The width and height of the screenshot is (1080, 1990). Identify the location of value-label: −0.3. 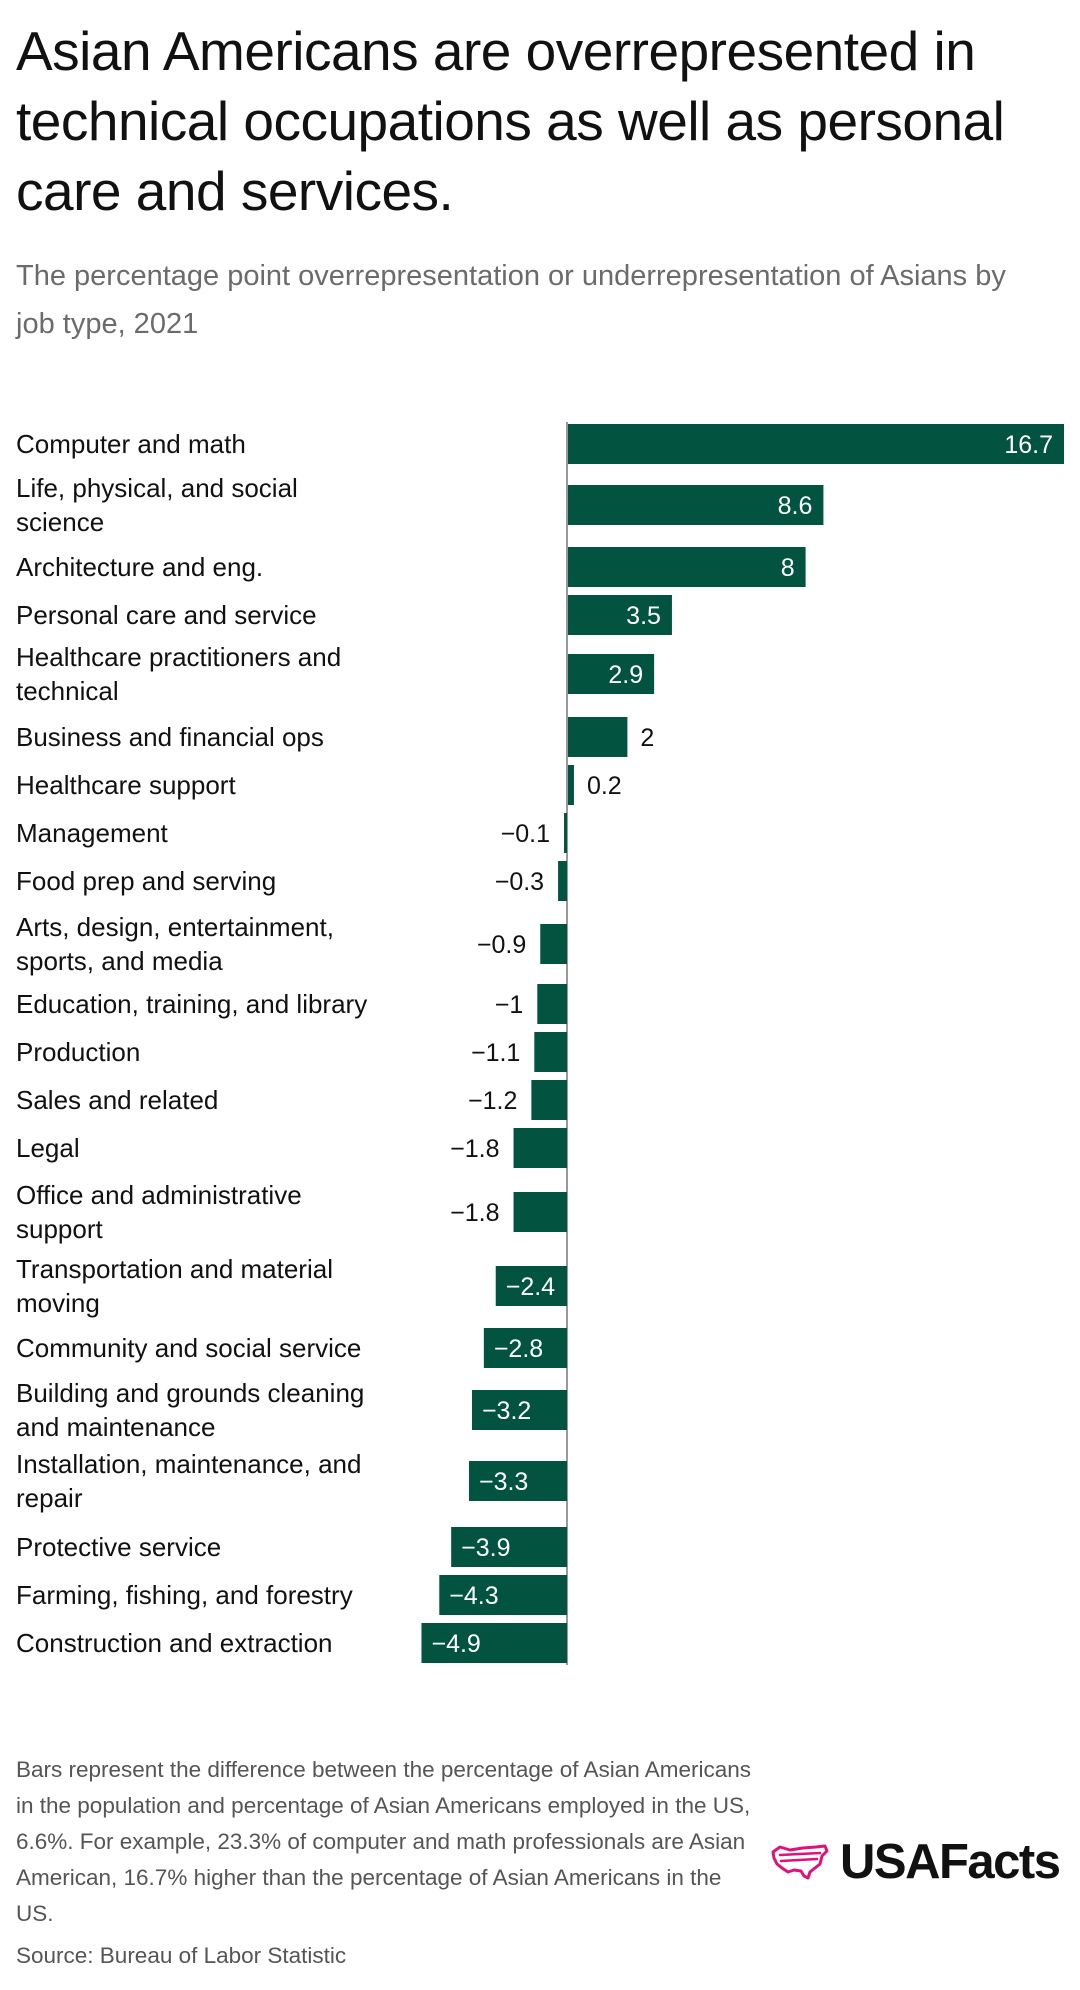
(519, 882).